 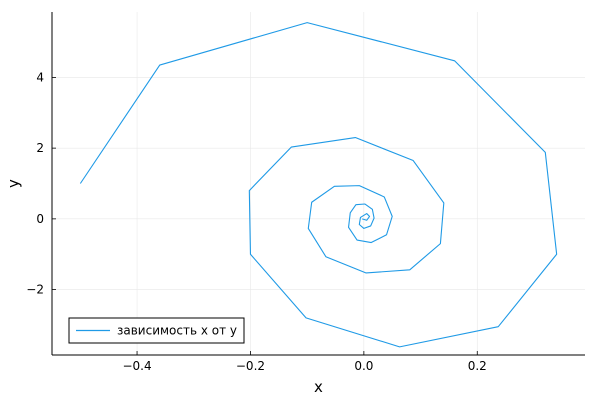 What do you see at coordinates (363, 366) in the screenshot?
I see `x-tick-label: 0.0` at bounding box center [363, 366].